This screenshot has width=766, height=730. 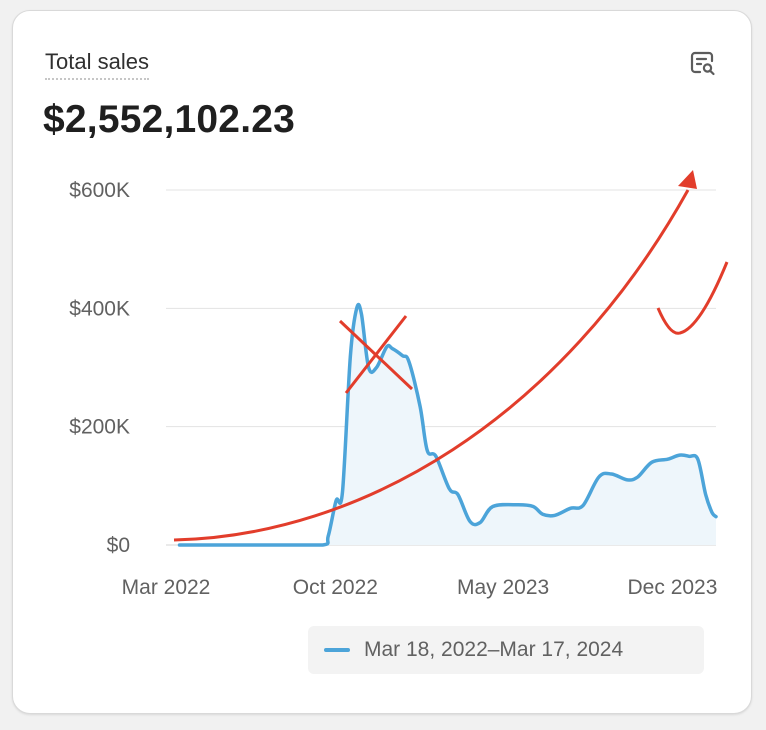 What do you see at coordinates (169, 119) in the screenshot?
I see `total-sales-value: $2,552,102.23` at bounding box center [169, 119].